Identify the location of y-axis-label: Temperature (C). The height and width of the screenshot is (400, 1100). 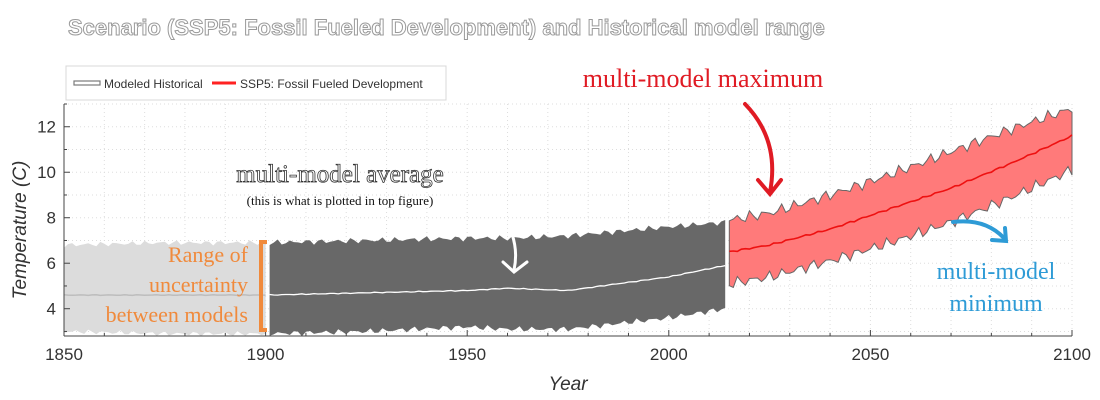
(20, 230).